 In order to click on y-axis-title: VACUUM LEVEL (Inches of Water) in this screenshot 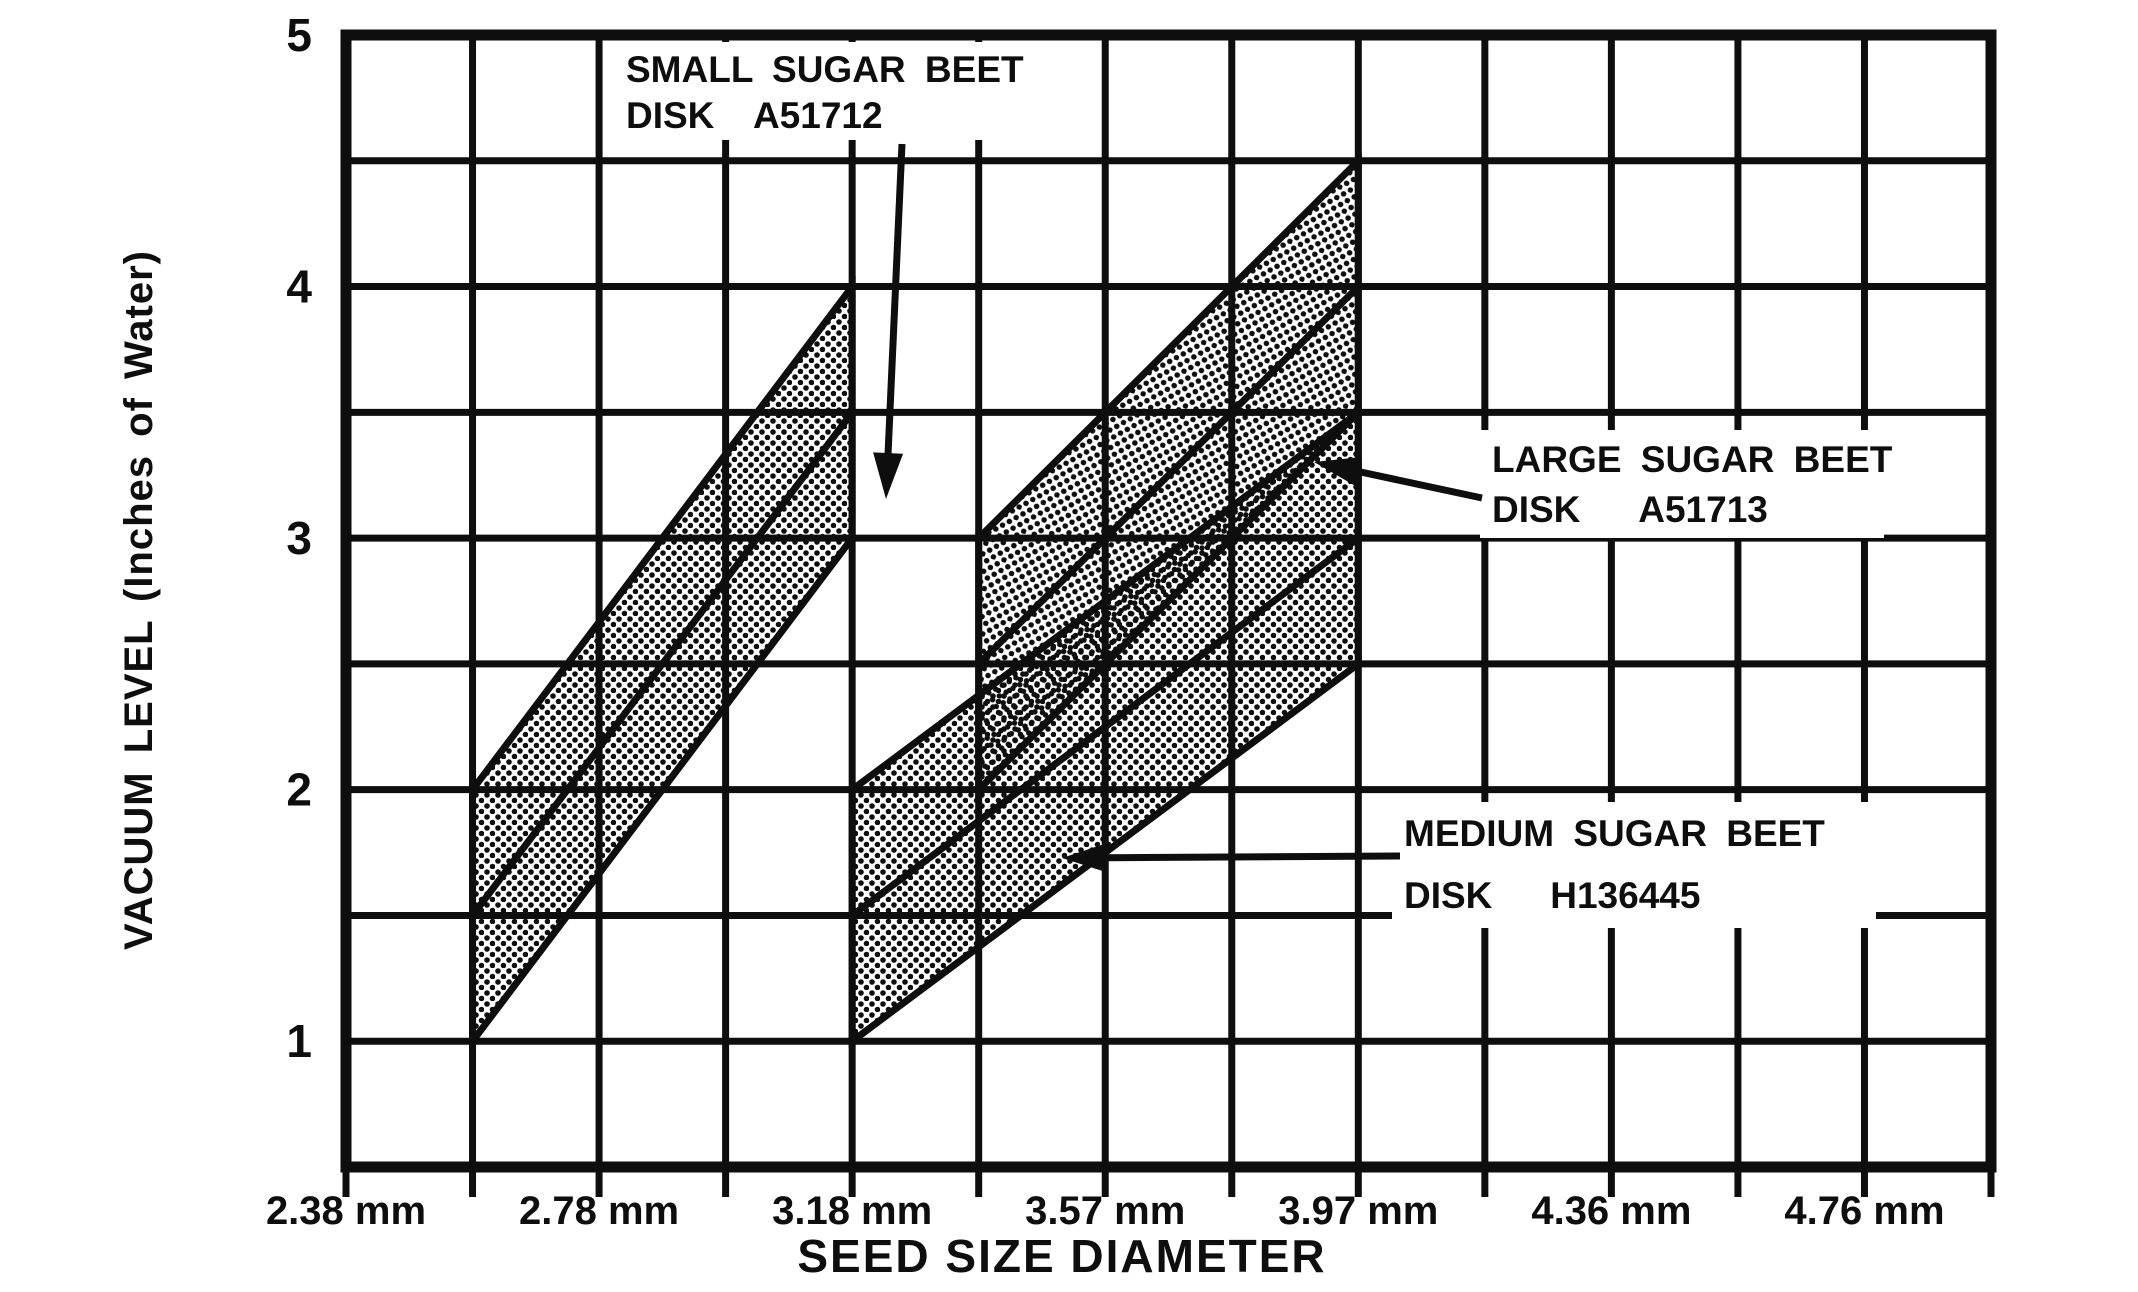, I will do `click(139, 600)`.